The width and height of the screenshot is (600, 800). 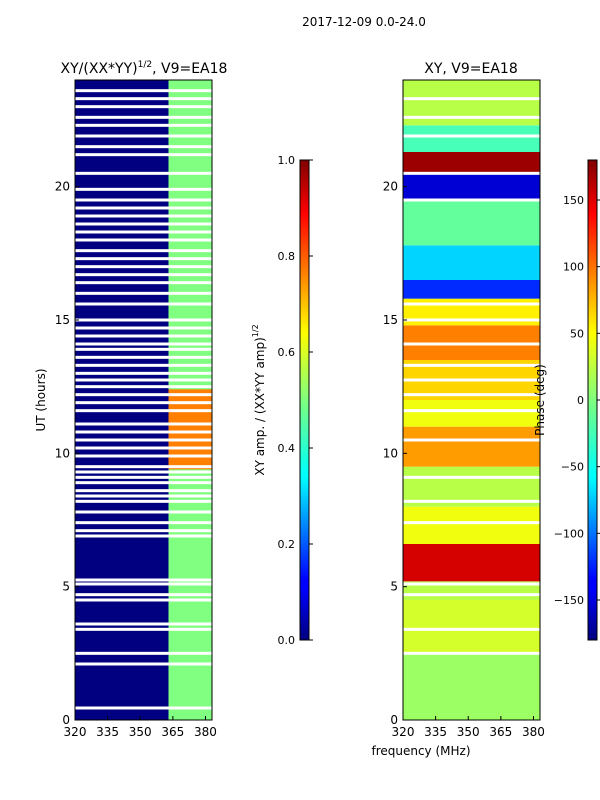 What do you see at coordinates (62, 453) in the screenshot?
I see `amplitude-ytick-label: 10` at bounding box center [62, 453].